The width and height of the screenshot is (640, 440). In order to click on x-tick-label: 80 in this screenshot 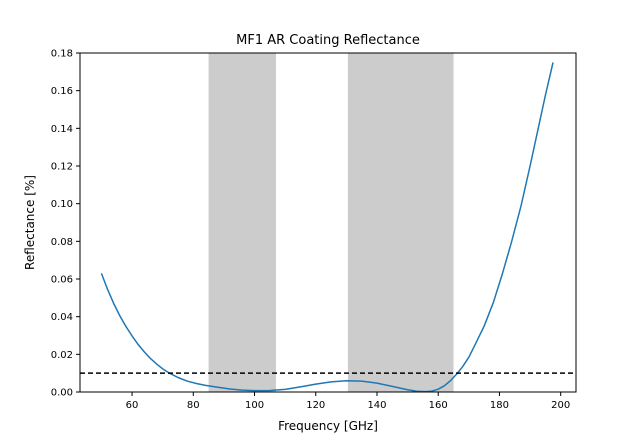, I will do `click(193, 405)`.